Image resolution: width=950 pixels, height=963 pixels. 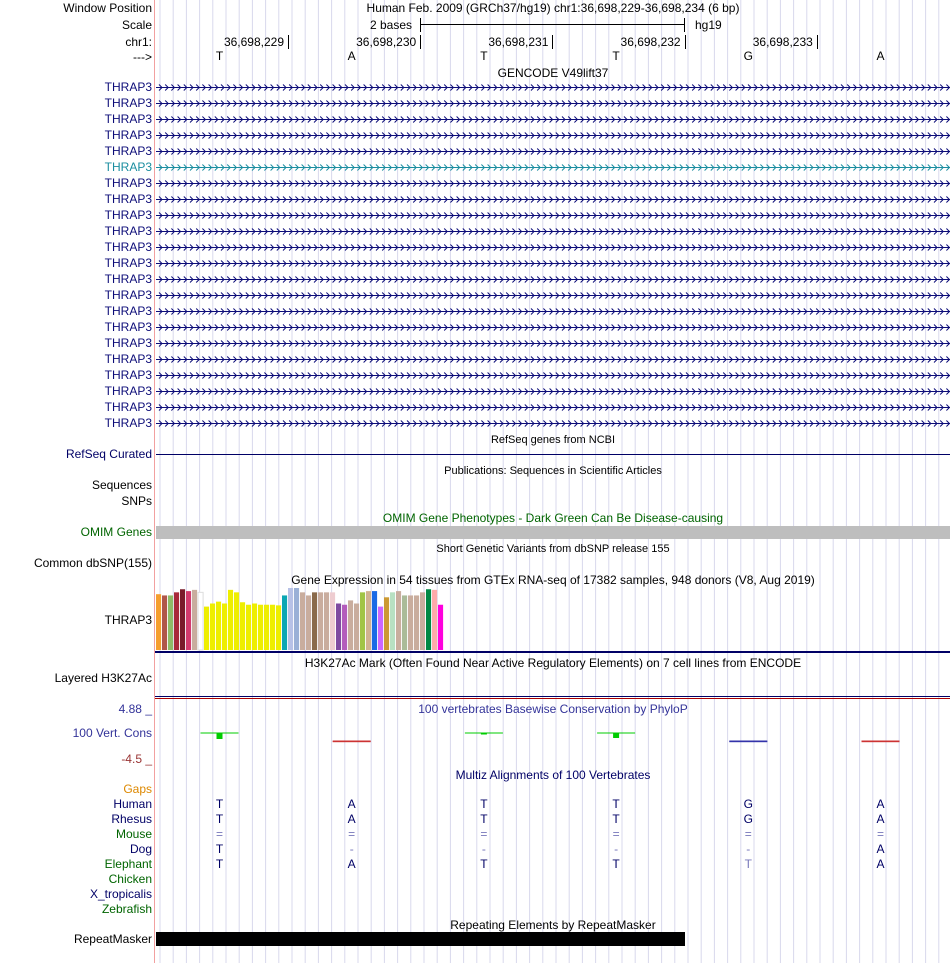 I want to click on omim-label: OMIM Genes, so click(x=116, y=532).